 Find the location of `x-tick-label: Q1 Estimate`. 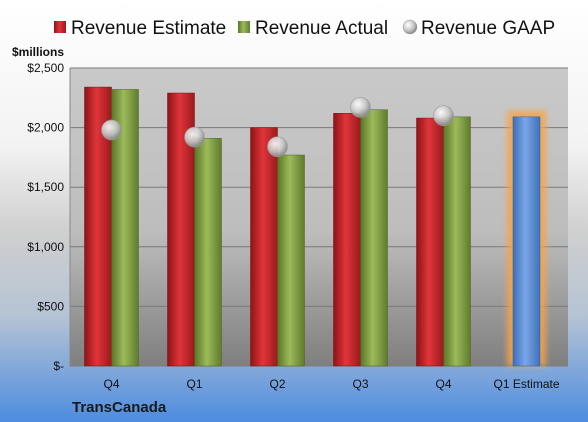

x-tick-label: Q1 Estimate is located at coordinates (526, 384).